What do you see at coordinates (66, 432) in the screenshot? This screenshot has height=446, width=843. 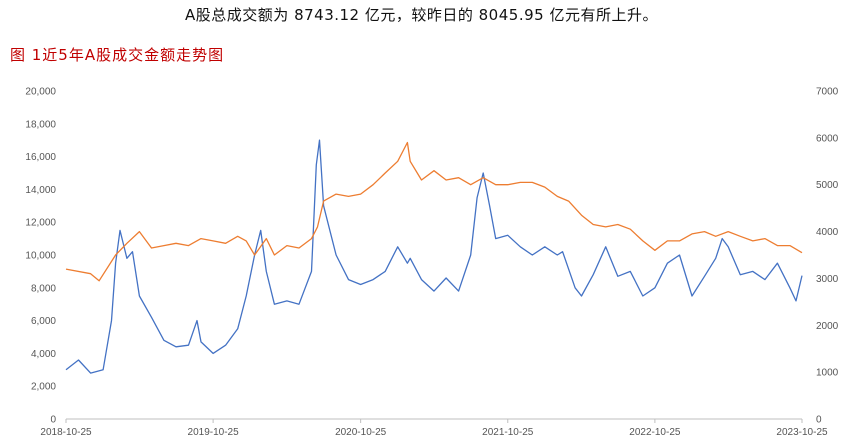 I see `x-tick-label: 2018-10-25` at bounding box center [66, 432].